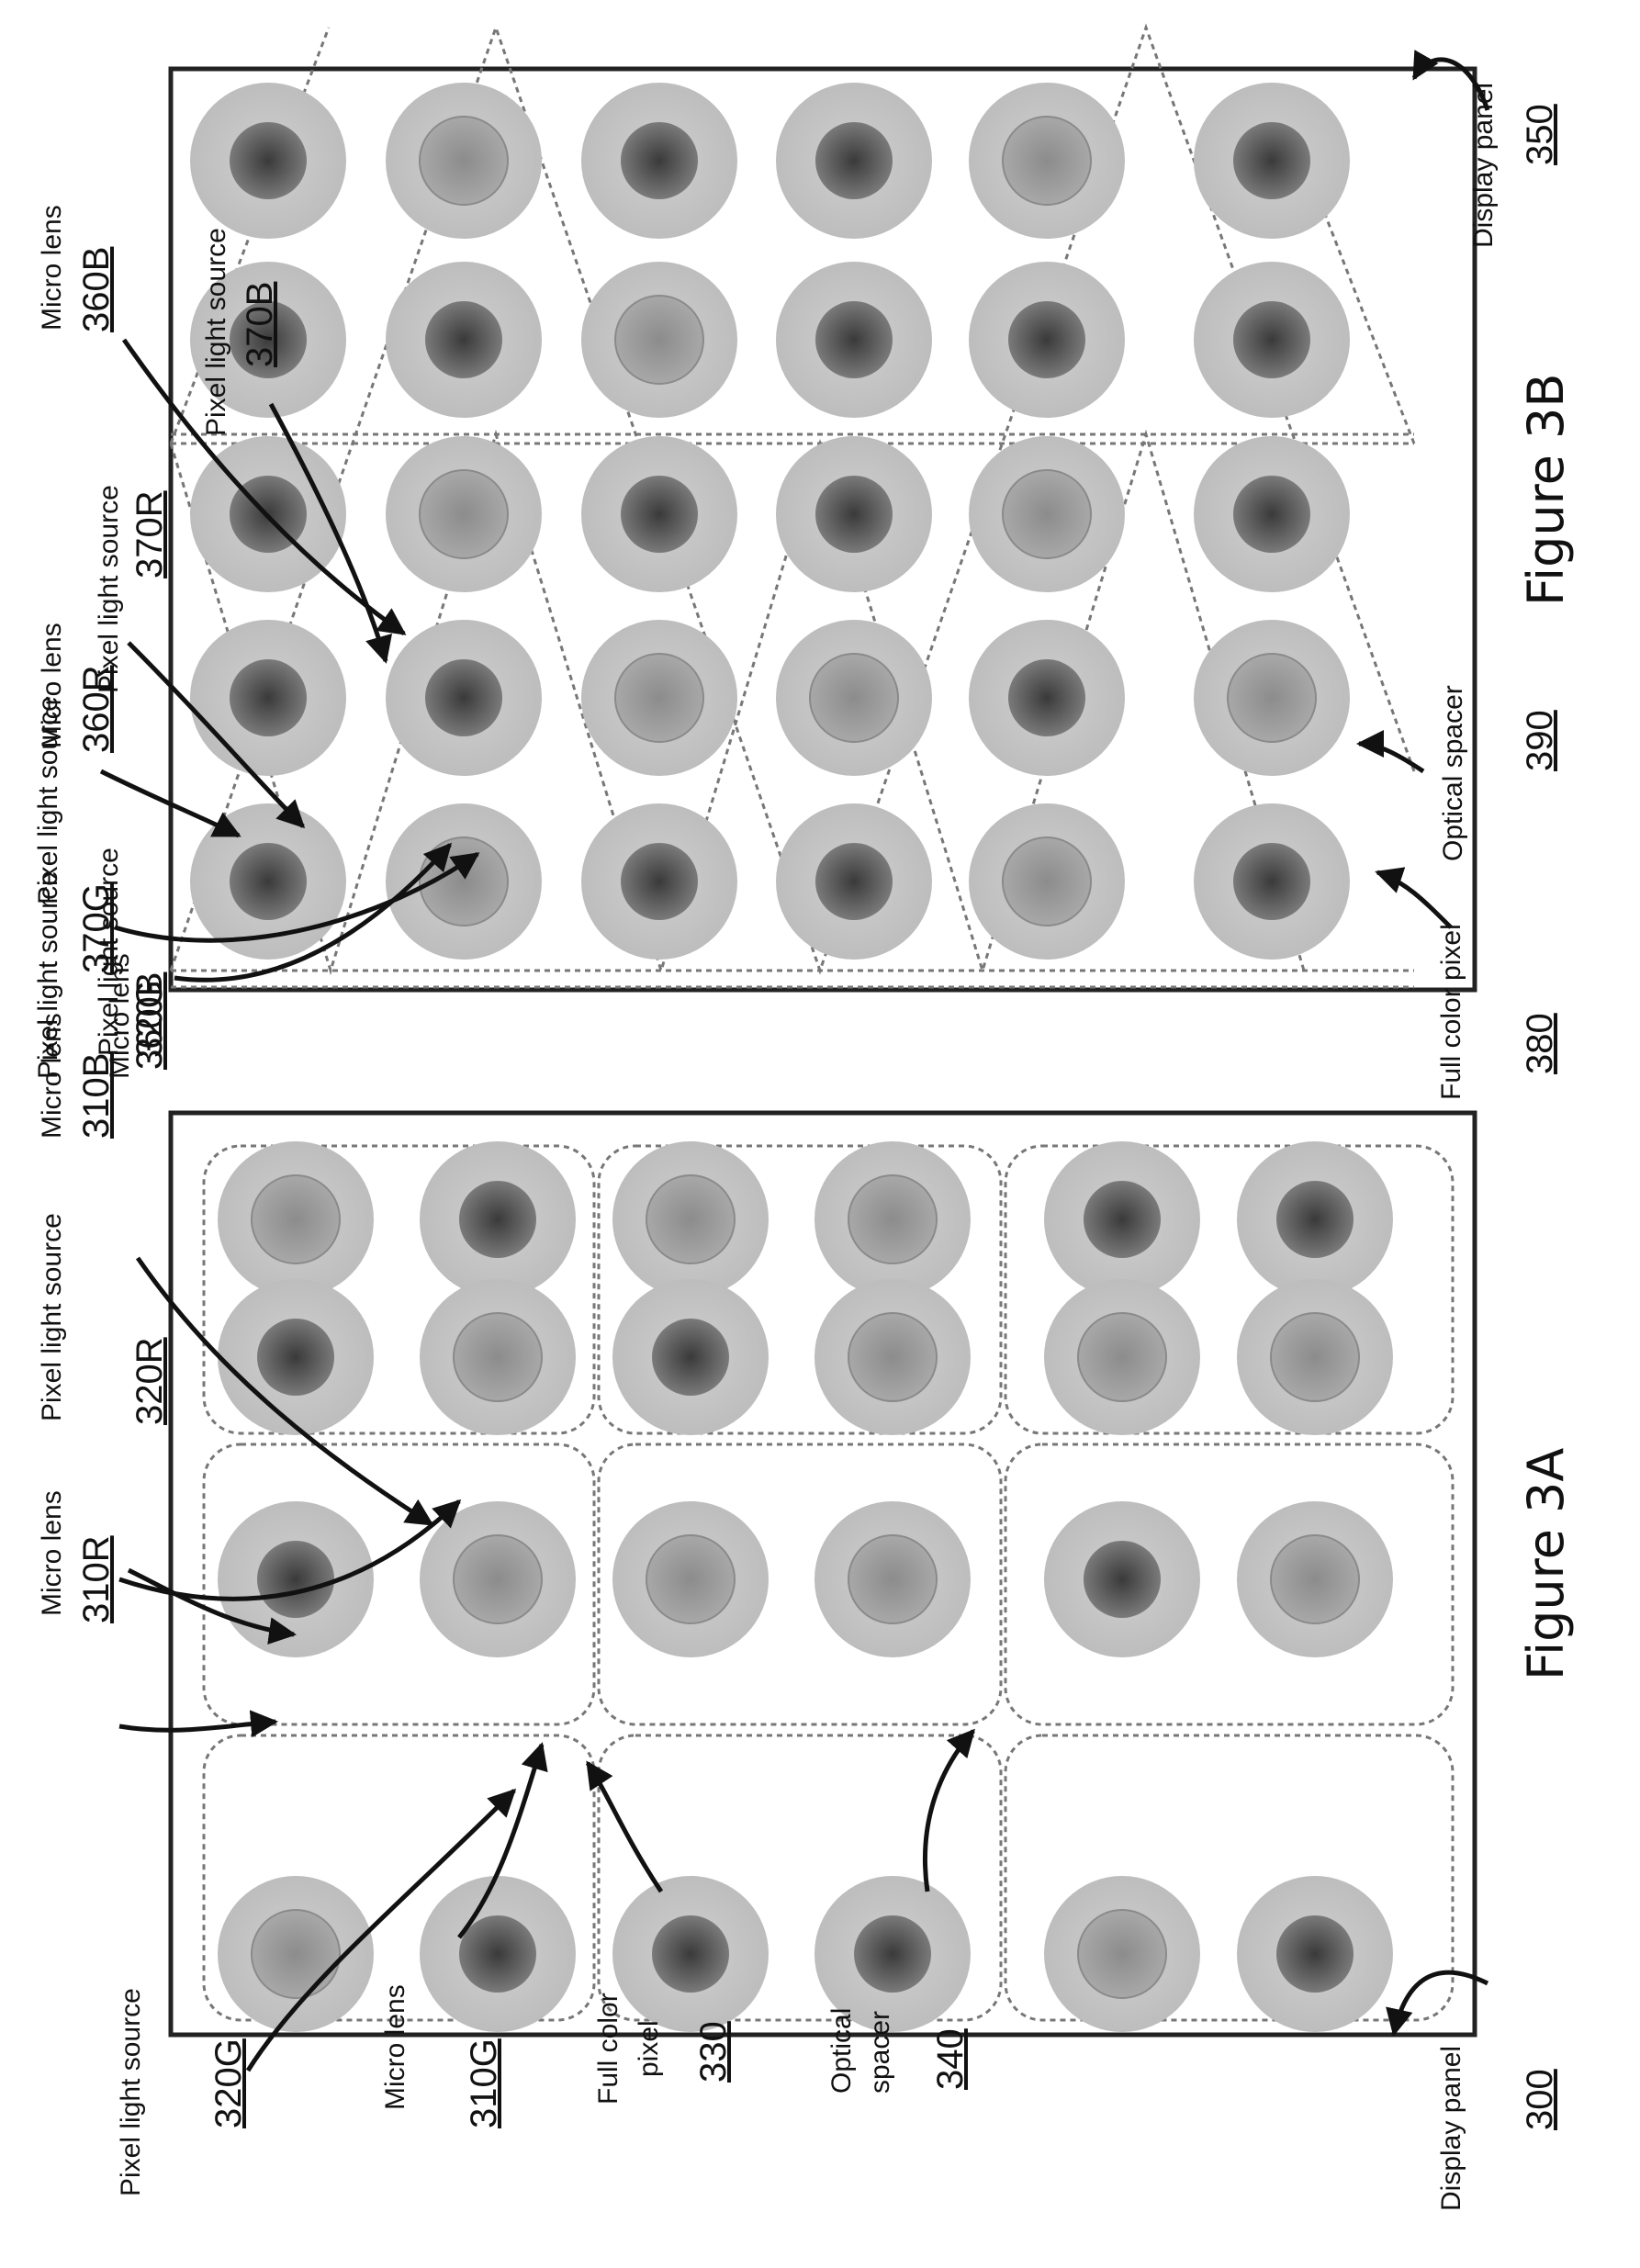  What do you see at coordinates (880, 2053) in the screenshot?
I see `label-spacer: spacer` at bounding box center [880, 2053].